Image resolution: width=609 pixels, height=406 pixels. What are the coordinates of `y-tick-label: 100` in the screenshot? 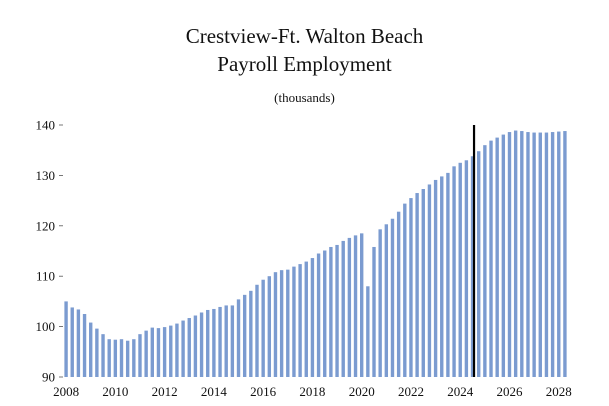 It's located at (46, 326).